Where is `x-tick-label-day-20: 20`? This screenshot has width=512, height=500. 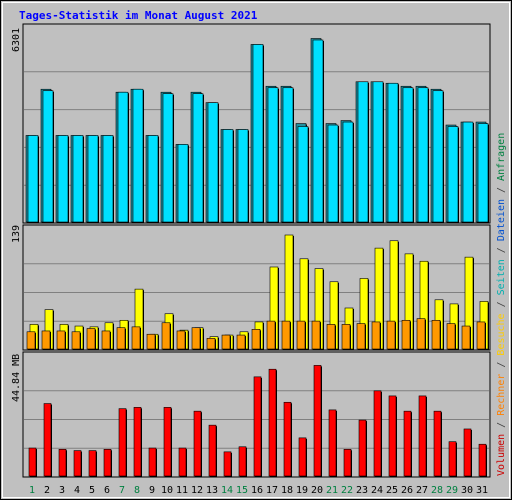 x-tick-label-day-20: 20 is located at coordinates (317, 490).